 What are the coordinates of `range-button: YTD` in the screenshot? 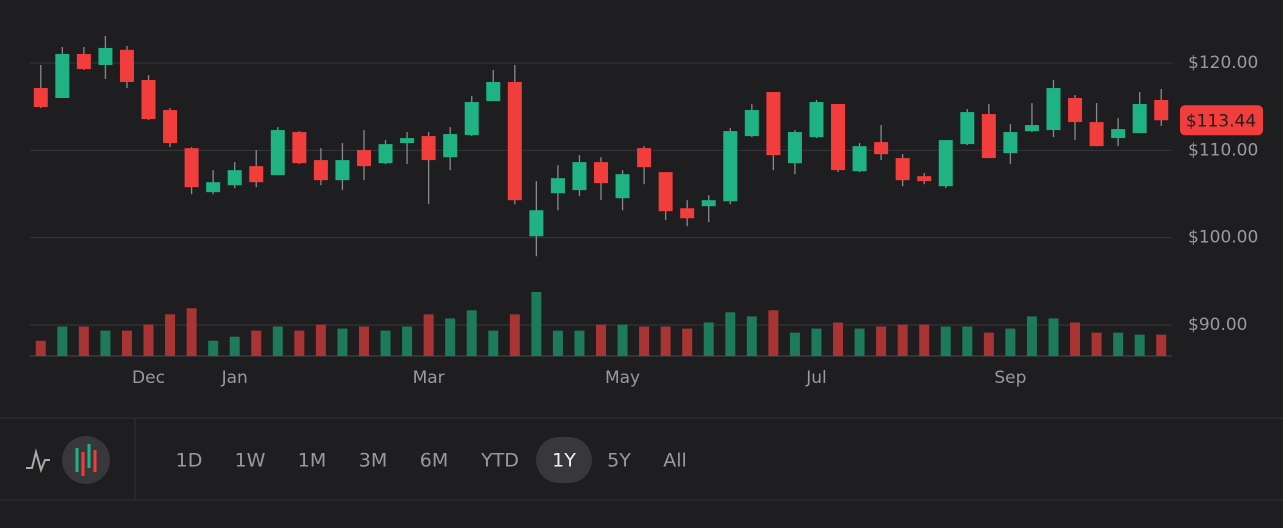 It's located at (499, 461).